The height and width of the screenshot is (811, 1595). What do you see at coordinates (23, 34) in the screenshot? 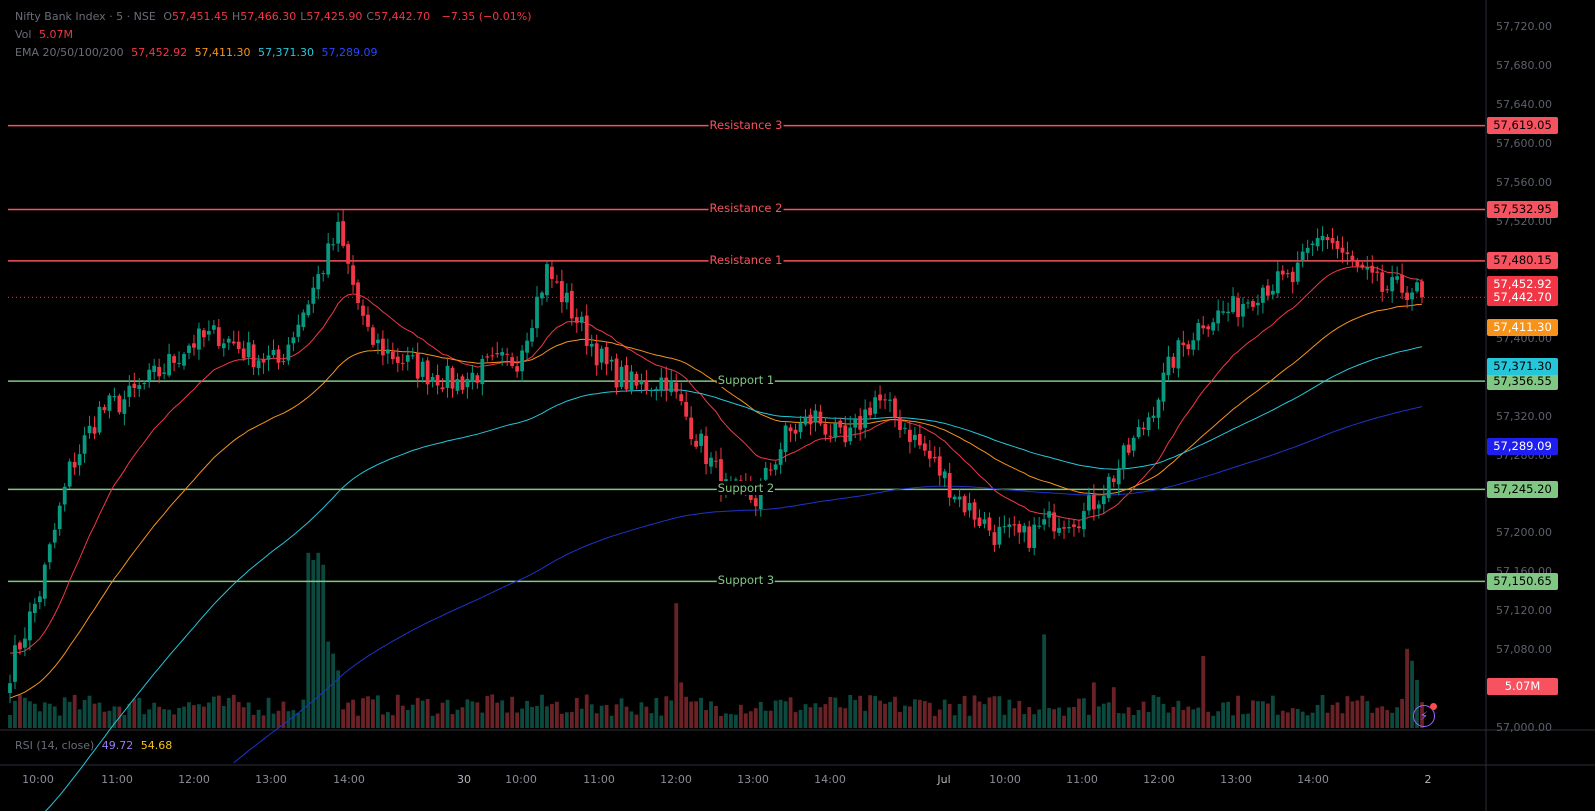
I see `volume-label: Vol` at bounding box center [23, 34].